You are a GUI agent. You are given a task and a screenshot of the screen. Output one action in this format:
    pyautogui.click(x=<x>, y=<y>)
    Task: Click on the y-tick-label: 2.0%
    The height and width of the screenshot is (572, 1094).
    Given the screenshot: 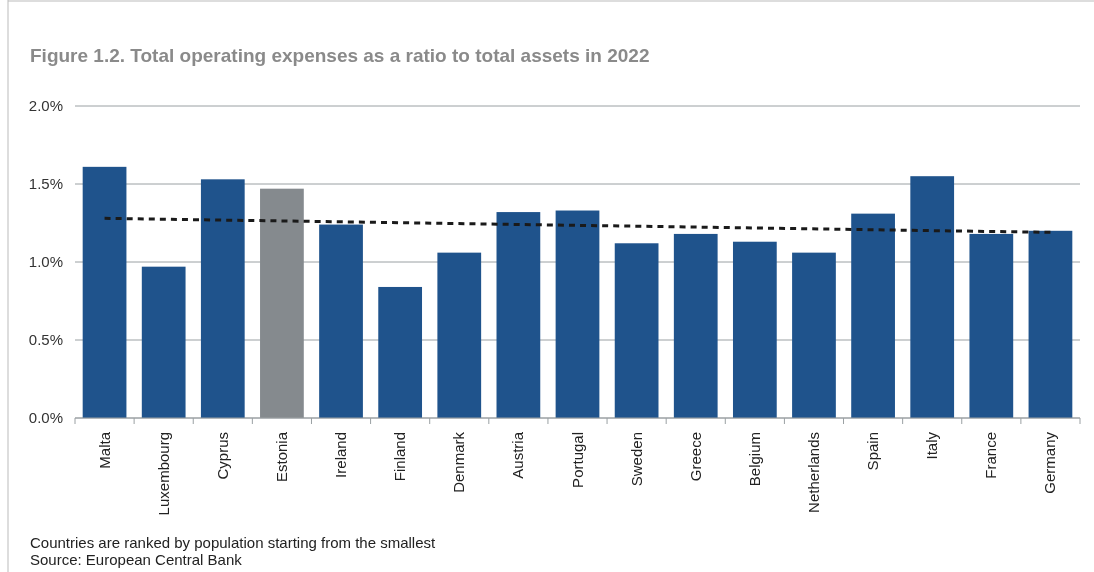 What is the action you would take?
    pyautogui.click(x=45, y=106)
    